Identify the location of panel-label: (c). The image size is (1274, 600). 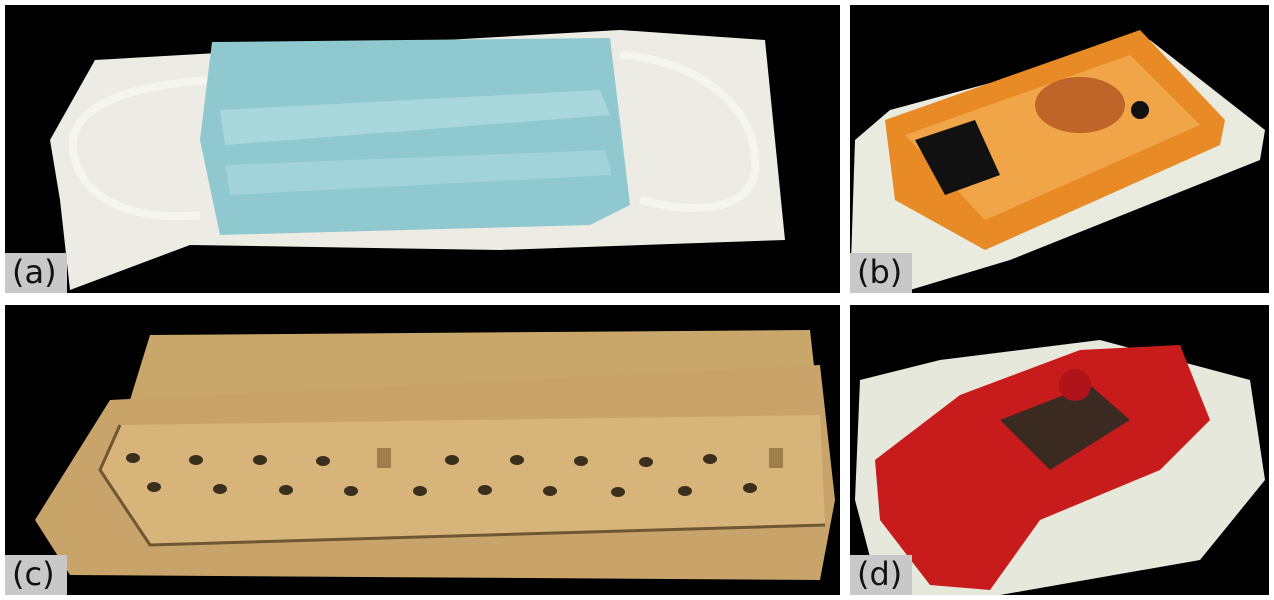
(33, 574).